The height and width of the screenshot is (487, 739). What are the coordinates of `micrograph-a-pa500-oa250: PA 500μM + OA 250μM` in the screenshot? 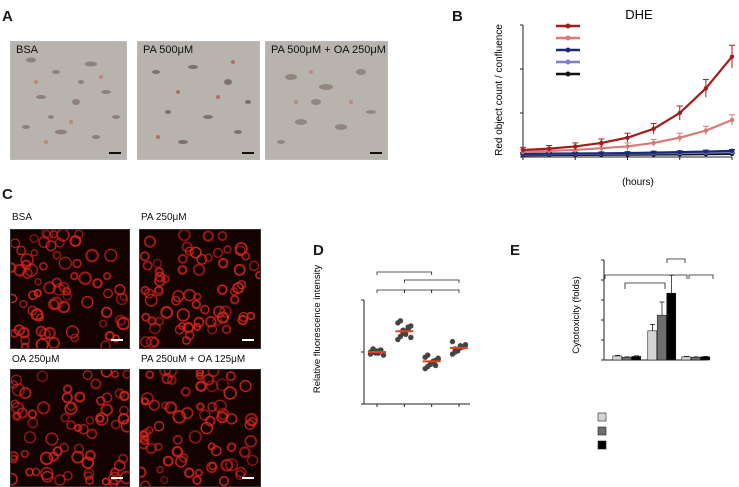 It's located at (326, 100).